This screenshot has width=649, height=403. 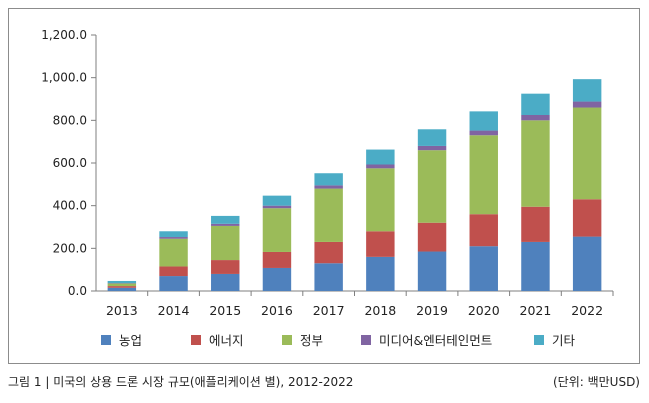 I want to click on x-tick-label: 2017, so click(x=329, y=310).